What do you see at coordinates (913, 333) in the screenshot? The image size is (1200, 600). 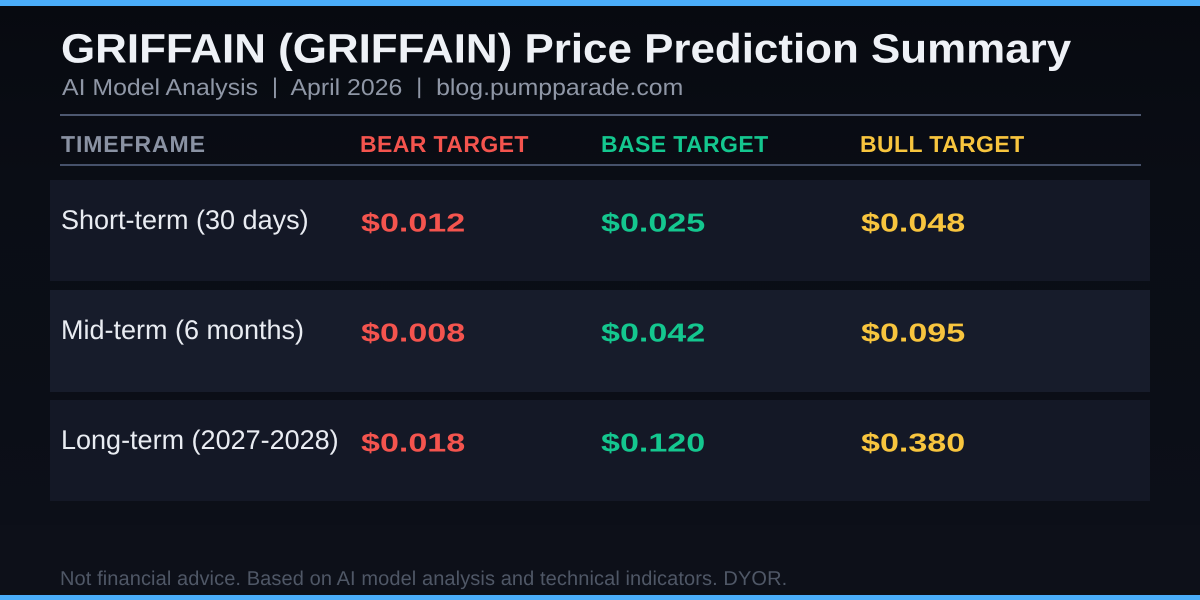 I see `svg-text: $0.095` at bounding box center [913, 333].